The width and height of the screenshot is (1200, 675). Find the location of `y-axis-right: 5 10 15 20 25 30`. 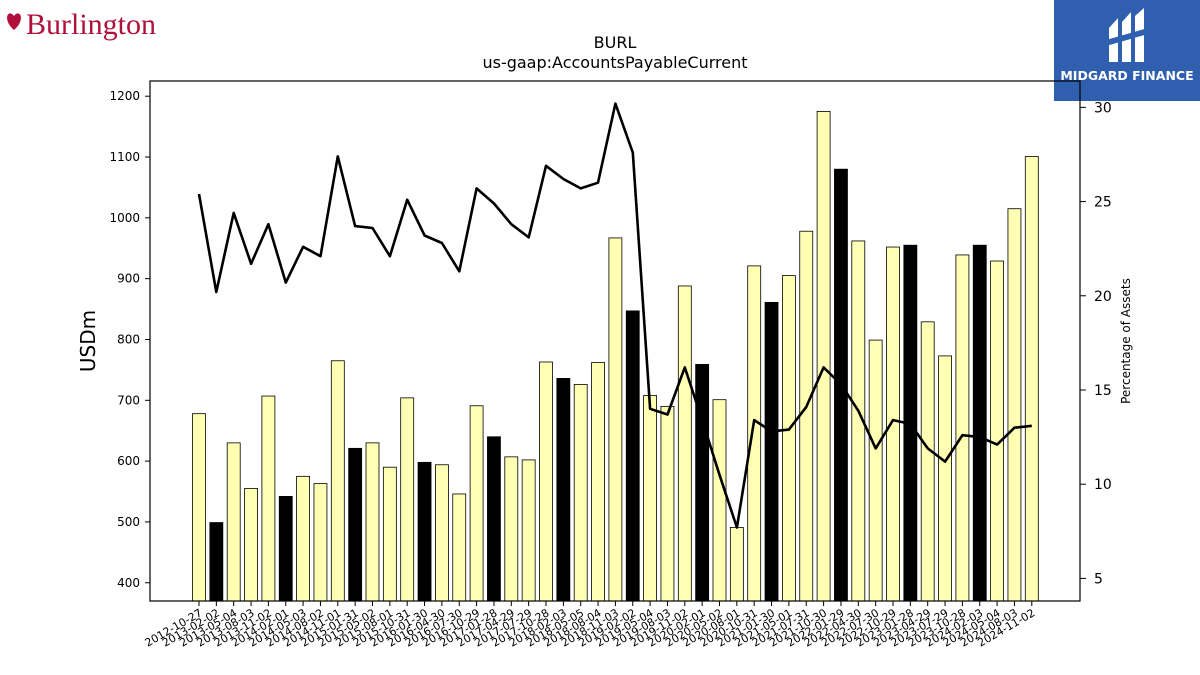

y-axis-right: 5 10 15 20 25 30 is located at coordinates (1096, 343).